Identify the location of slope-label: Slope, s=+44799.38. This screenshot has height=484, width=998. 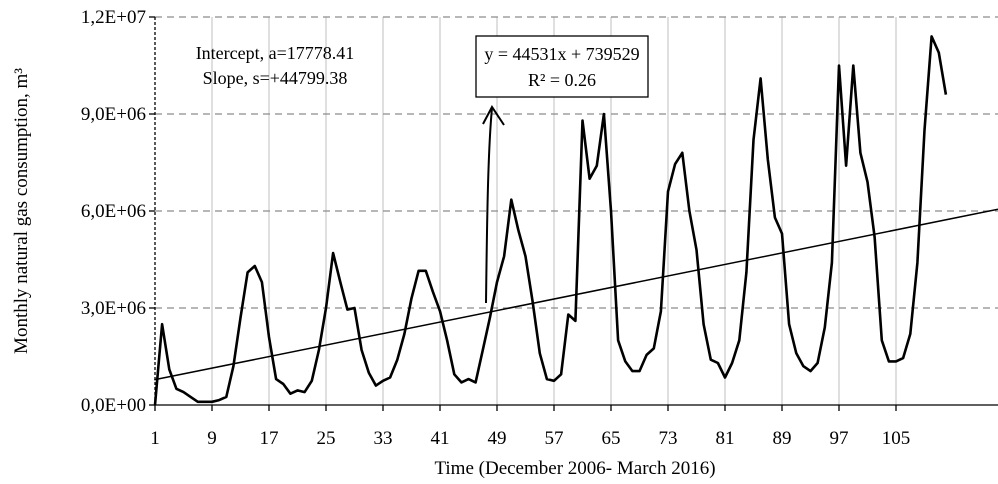
(275, 78).